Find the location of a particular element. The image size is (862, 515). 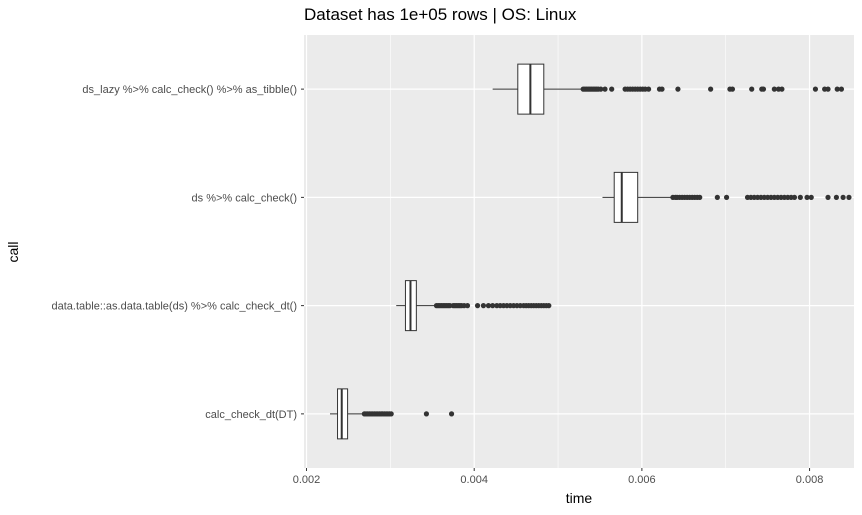

y-tick-label: ds_lazy %>% calc_check() %>% as_tibble() is located at coordinates (189, 90).